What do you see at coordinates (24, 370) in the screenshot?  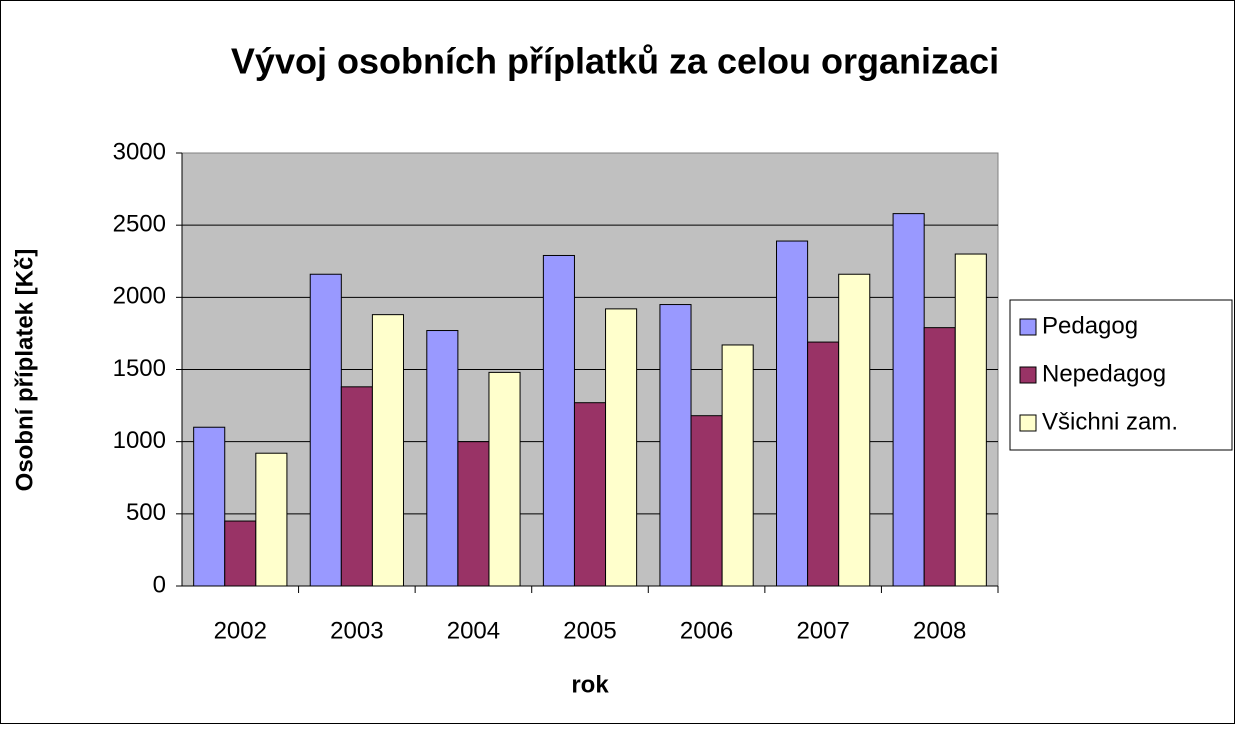 I see `y-axis-label: Osobní příplatek [Kč]` at bounding box center [24, 370].